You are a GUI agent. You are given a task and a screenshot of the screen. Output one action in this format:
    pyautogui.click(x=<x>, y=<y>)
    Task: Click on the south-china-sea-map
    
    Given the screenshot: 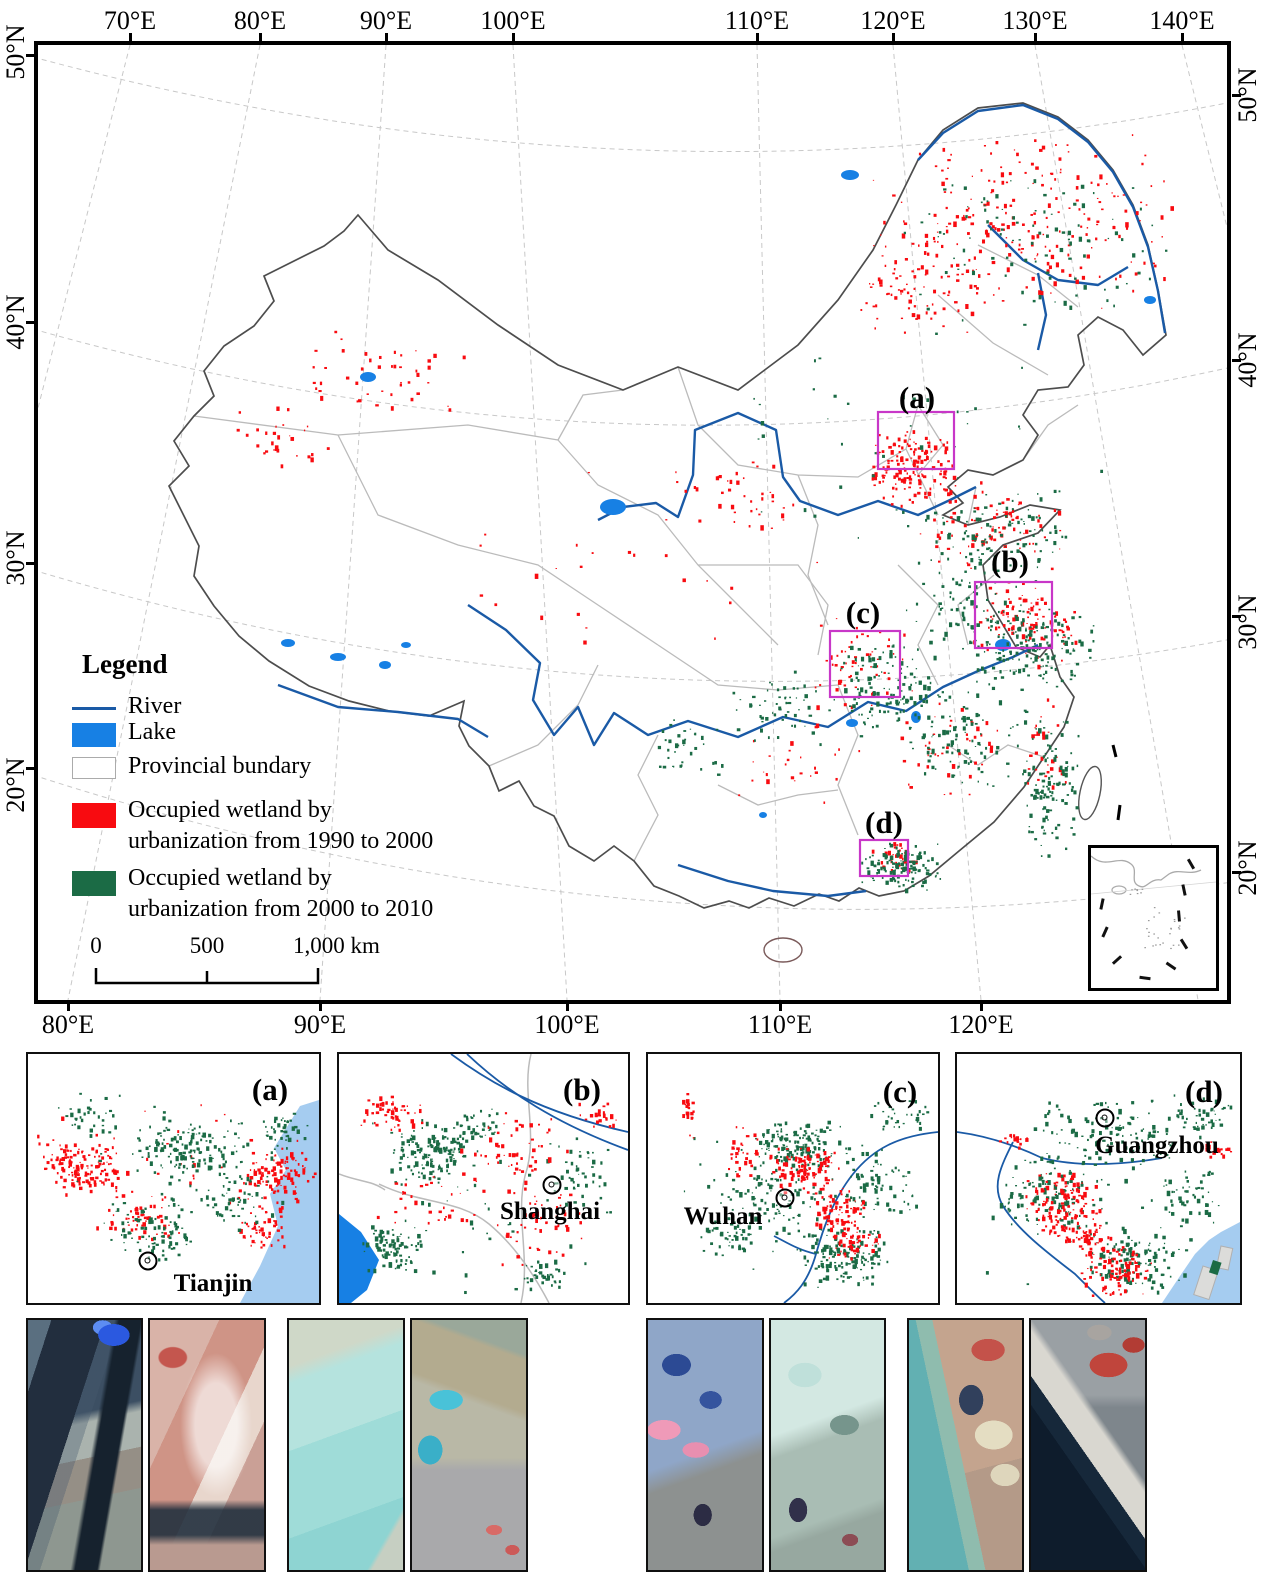 What is the action you would take?
    pyautogui.click(x=1153, y=918)
    